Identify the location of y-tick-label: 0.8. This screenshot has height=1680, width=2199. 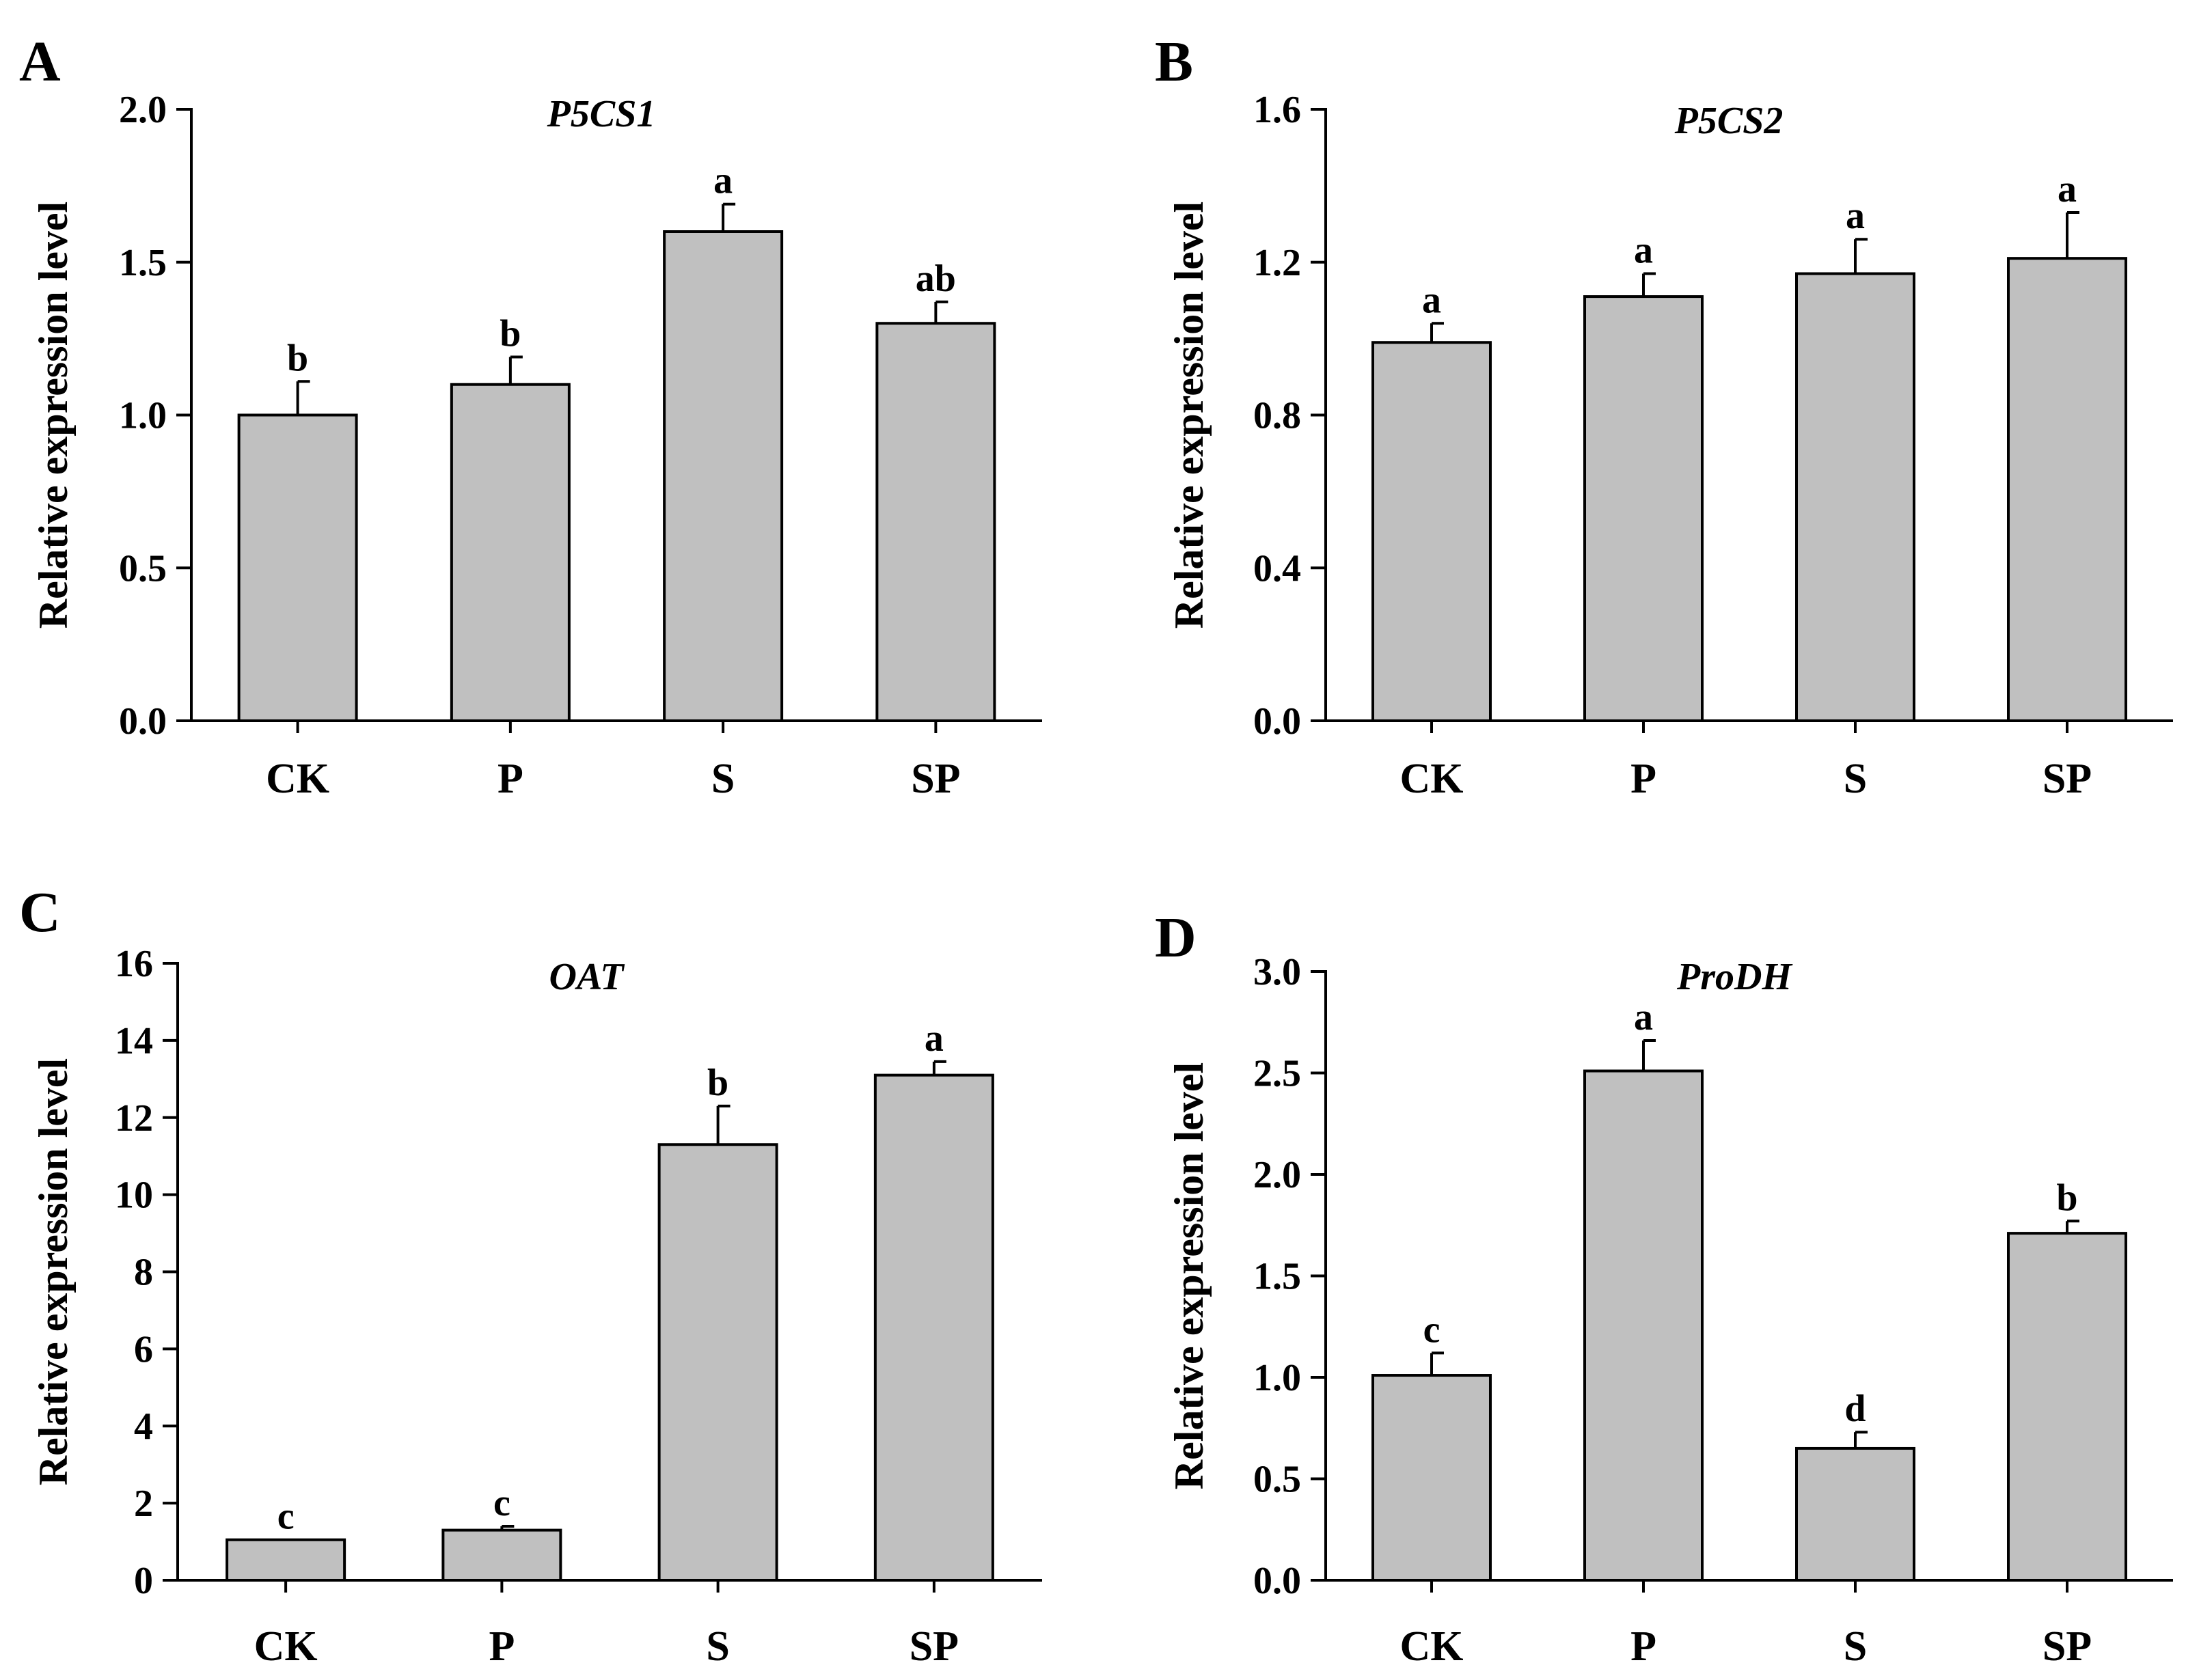
(1277, 416).